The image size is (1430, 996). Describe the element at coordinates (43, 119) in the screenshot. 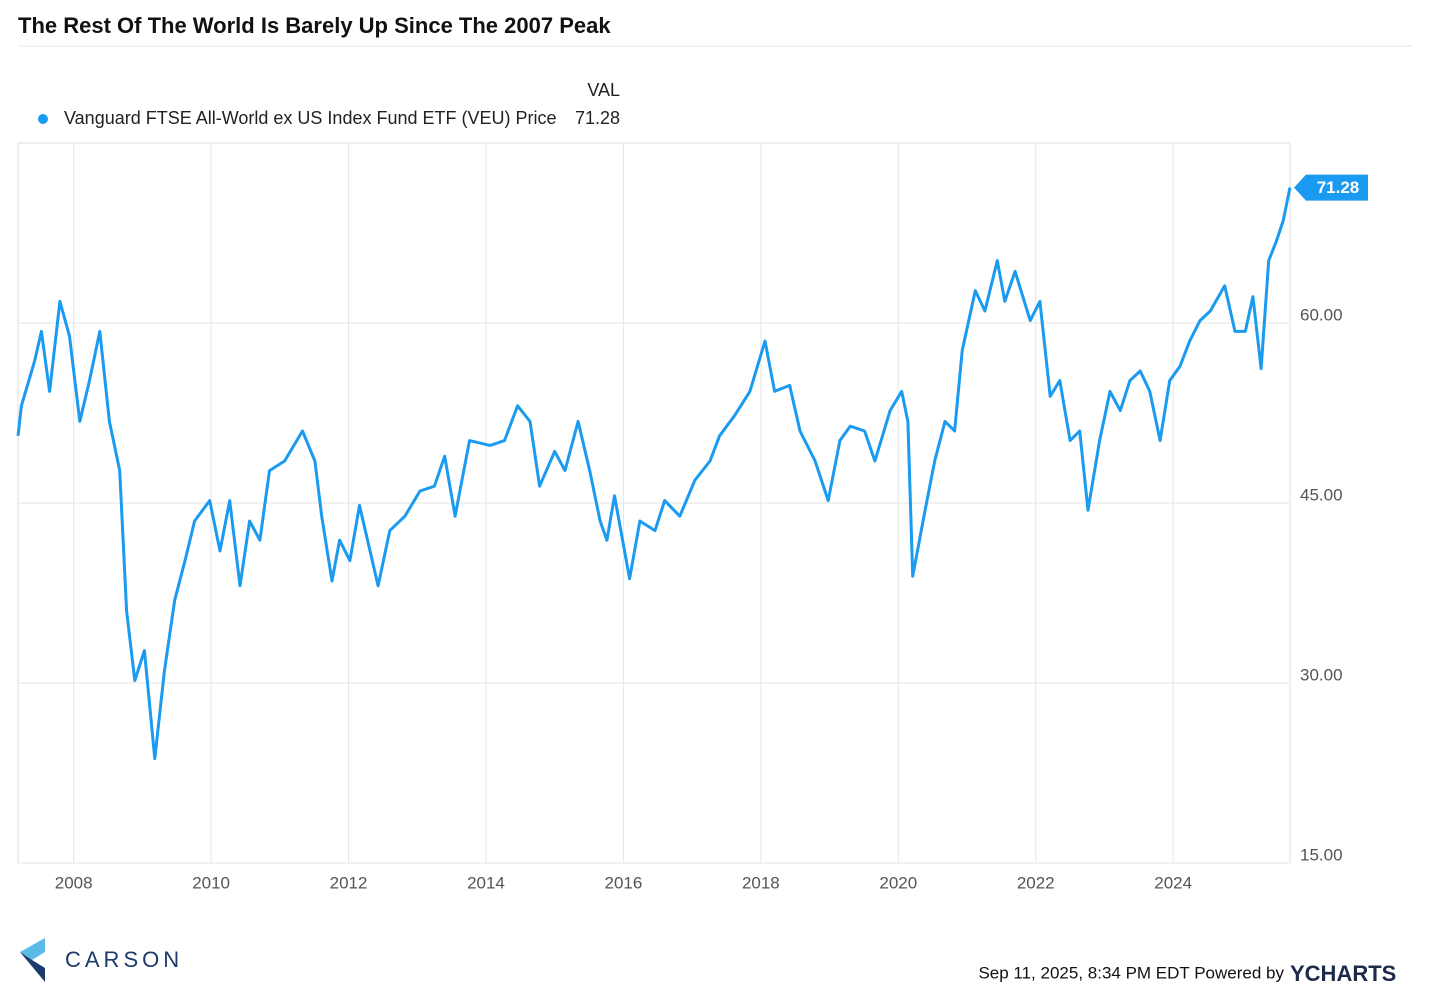

I see `legend-dot` at that location.